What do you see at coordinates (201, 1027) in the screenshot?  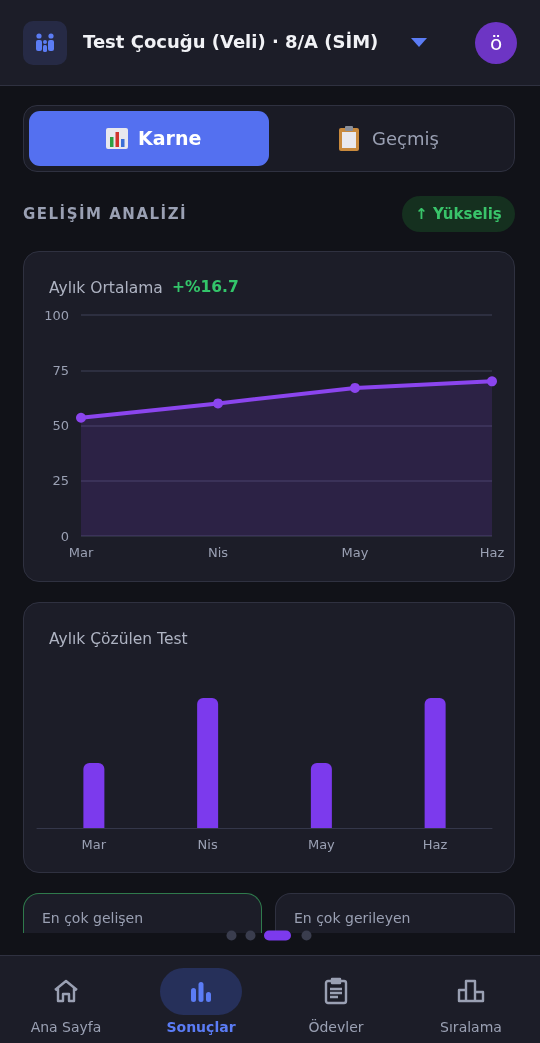 I see `text: Sonuçlar` at bounding box center [201, 1027].